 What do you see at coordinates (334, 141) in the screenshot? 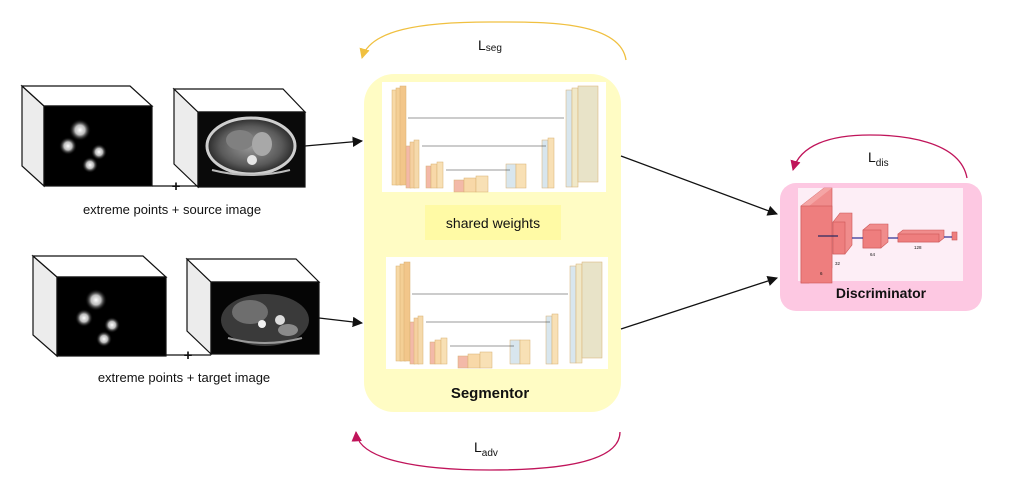
I see `source-to-segmentor-arrow` at bounding box center [334, 141].